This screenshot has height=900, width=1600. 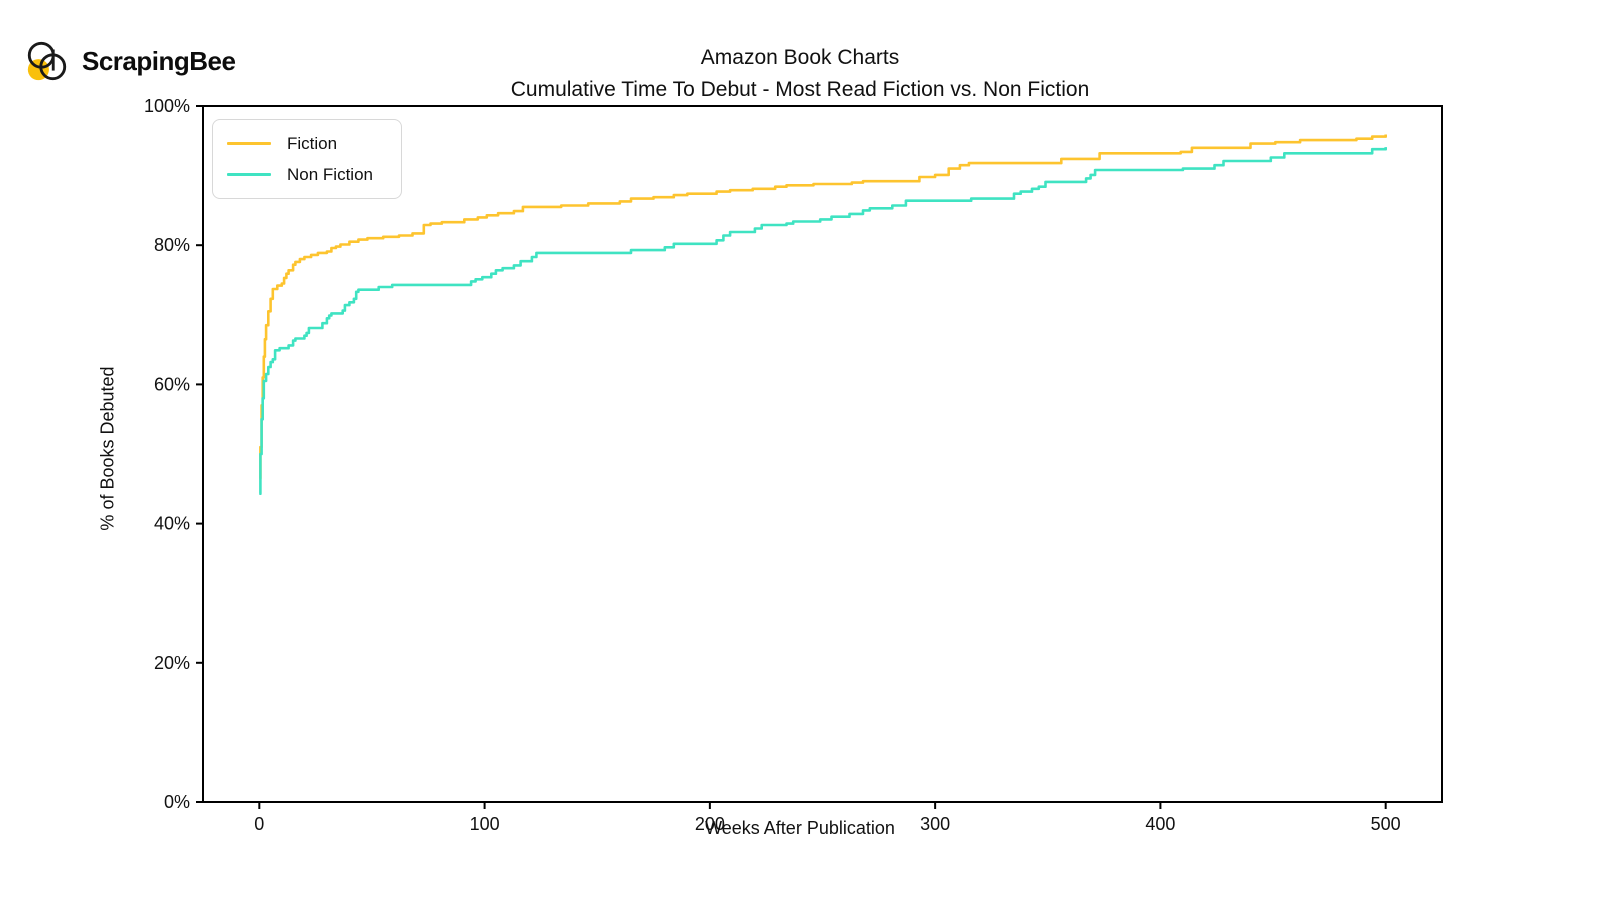 I want to click on y-tick-label: 20%, so click(x=172, y=663).